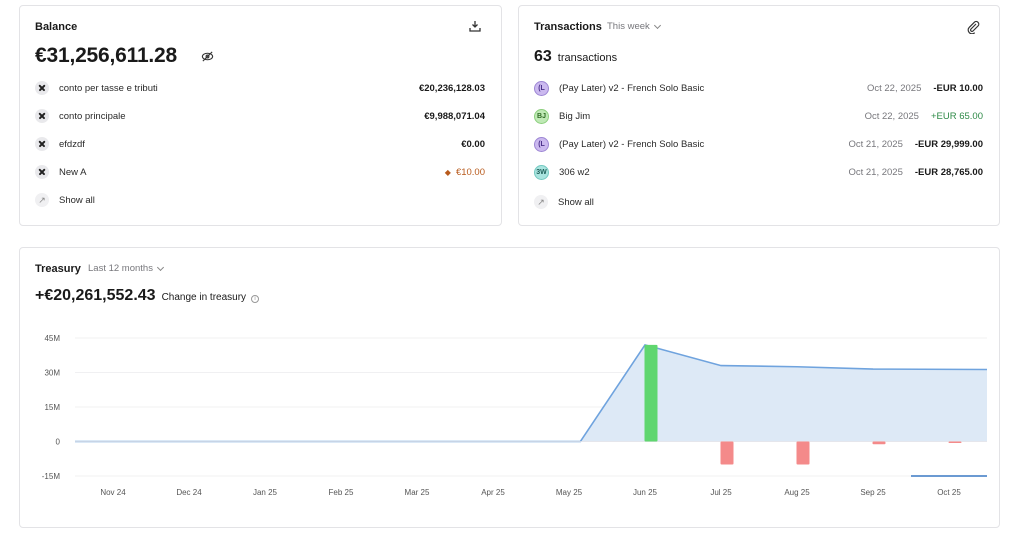  I want to click on paperclip-icon, so click(974, 28).